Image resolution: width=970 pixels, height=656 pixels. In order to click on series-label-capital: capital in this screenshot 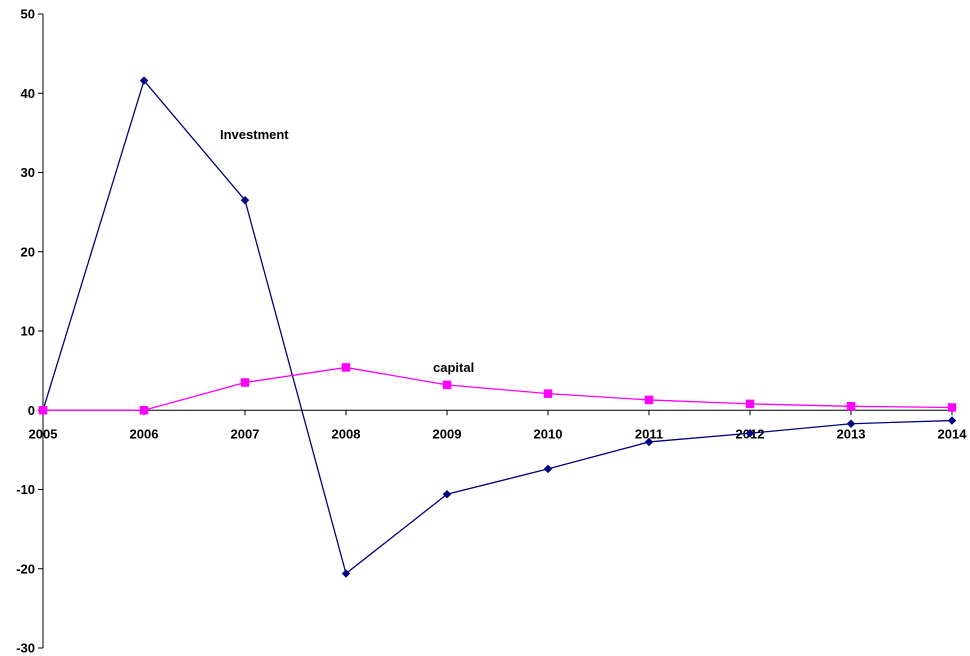, I will do `click(453, 367)`.